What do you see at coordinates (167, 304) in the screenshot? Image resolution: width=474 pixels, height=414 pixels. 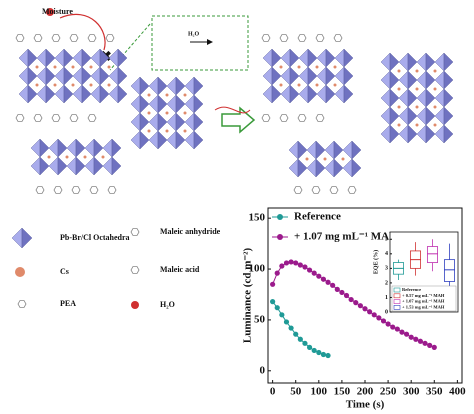 I see `legend-text: H₂O` at bounding box center [167, 304].